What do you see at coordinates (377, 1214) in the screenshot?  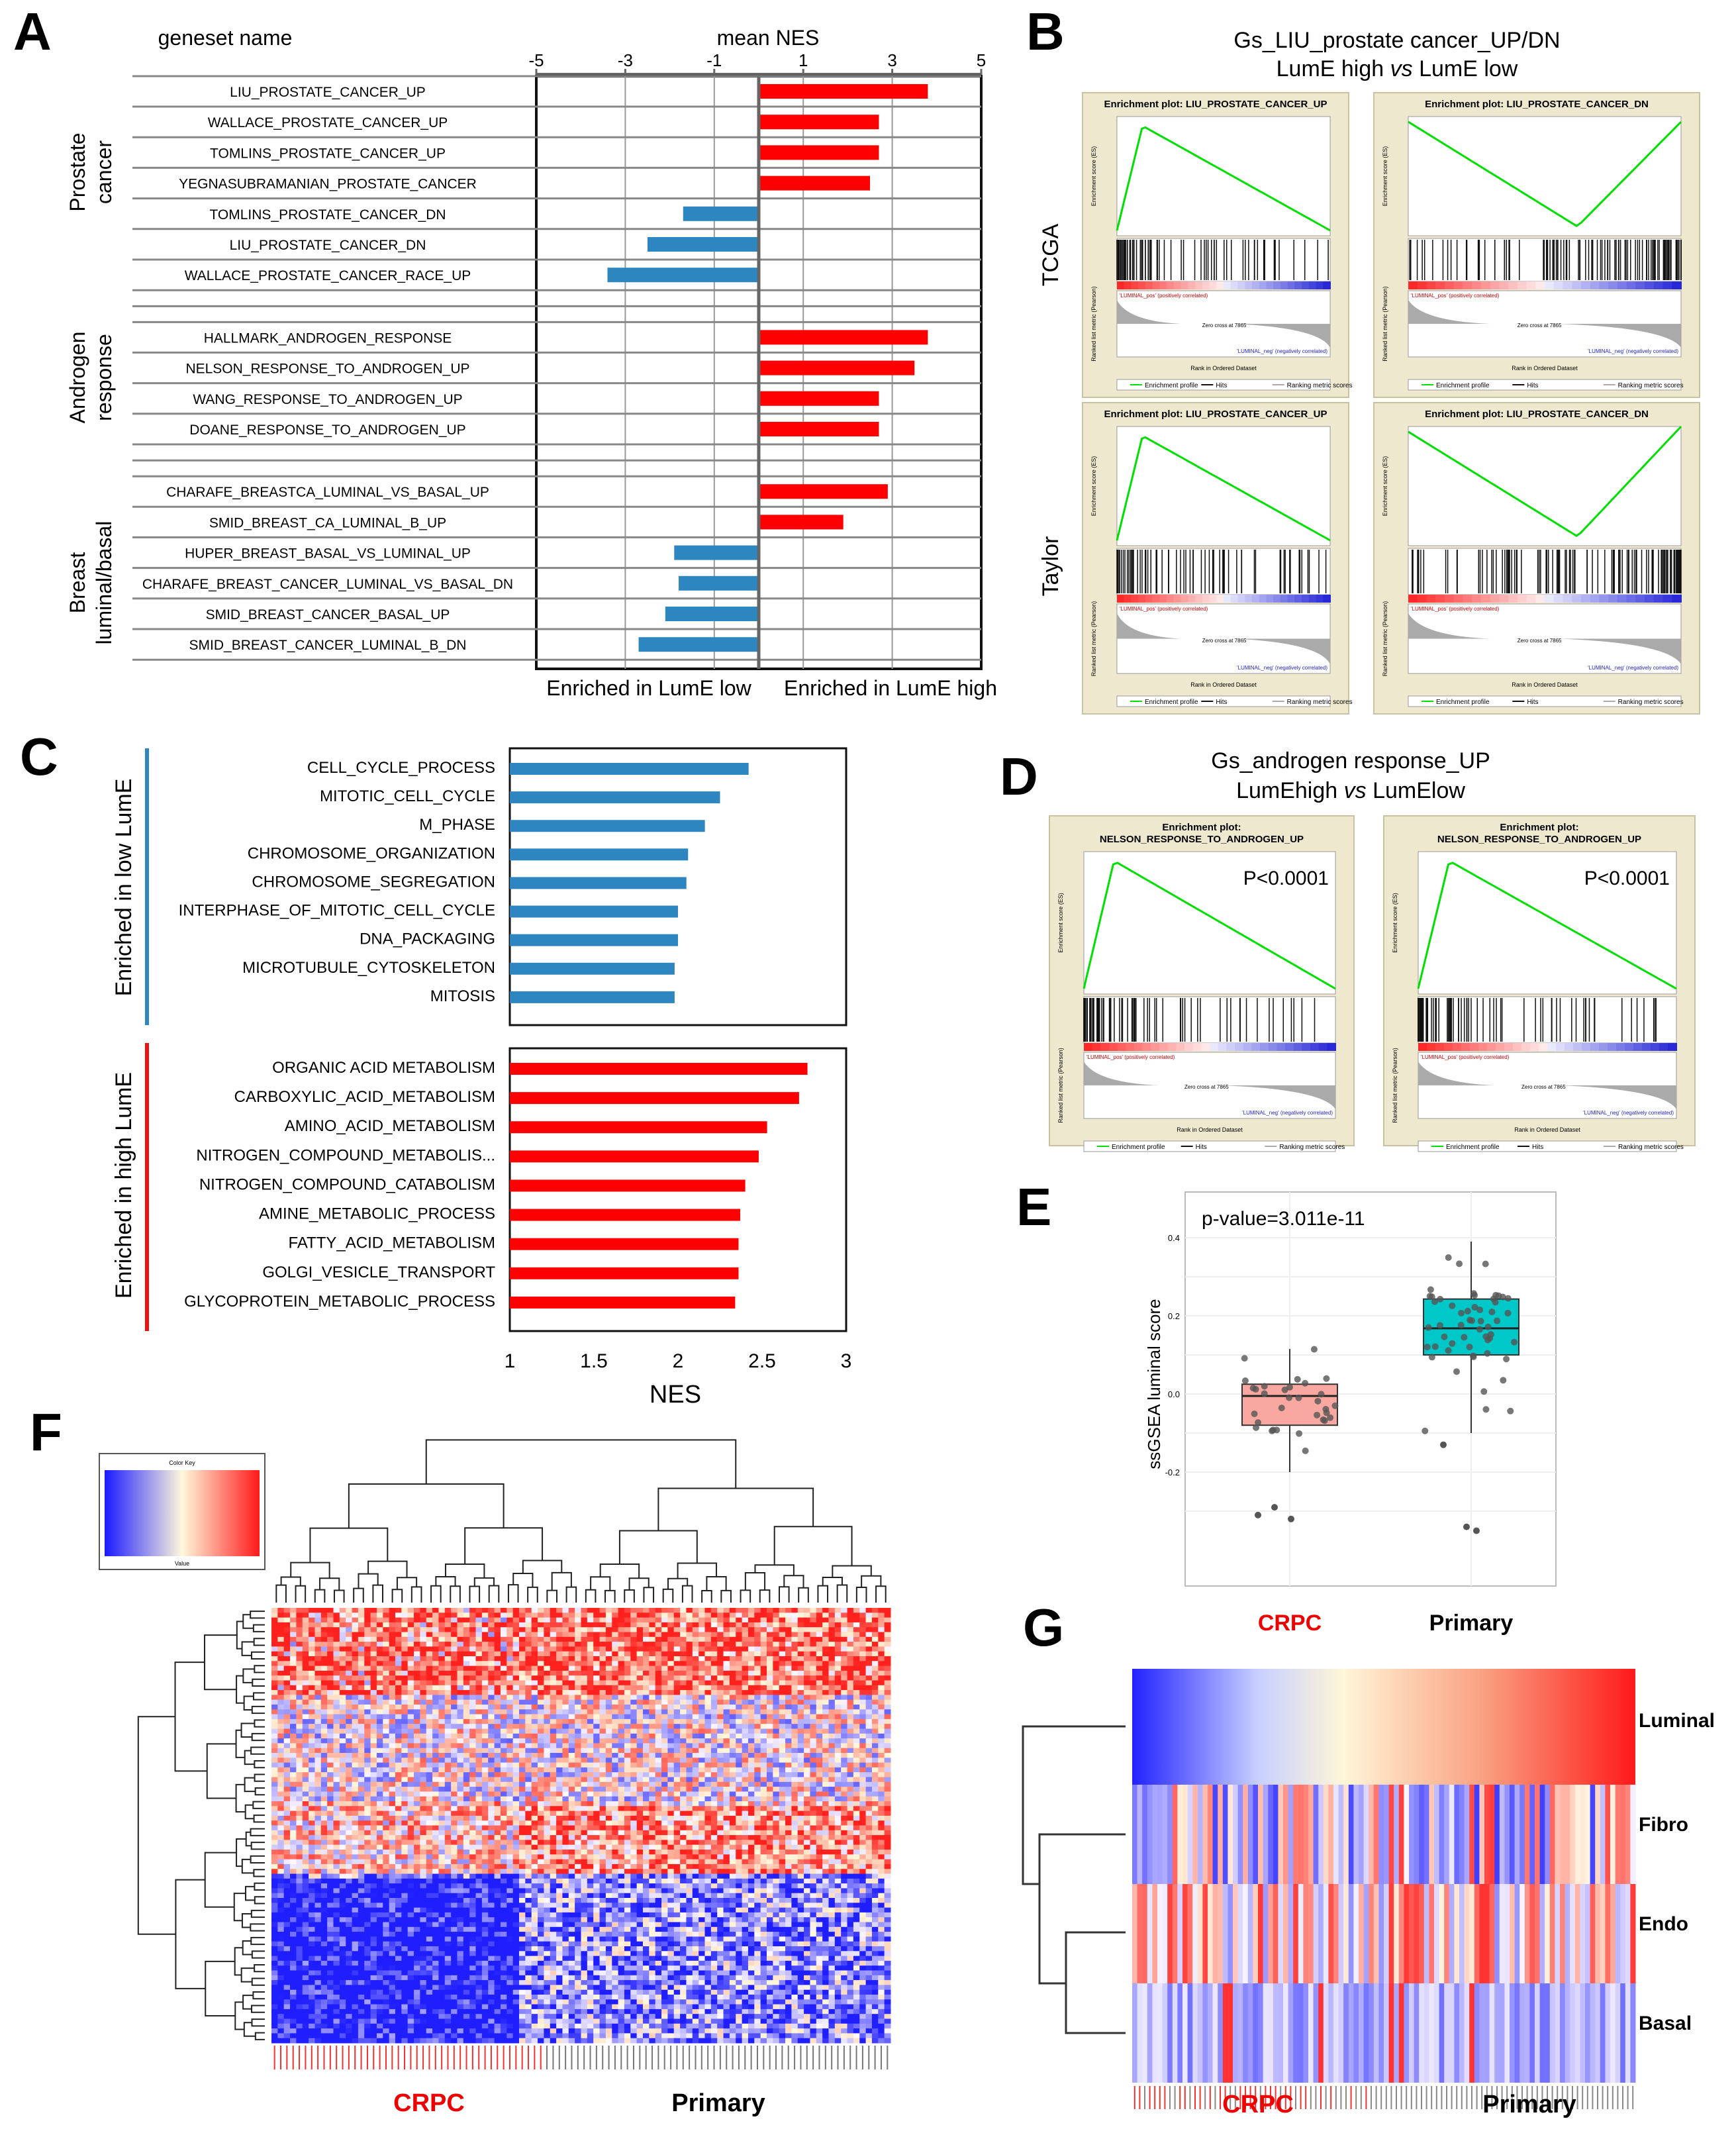 I see `c-category-label: AMINE_METABOLIC_PROCESS` at bounding box center [377, 1214].